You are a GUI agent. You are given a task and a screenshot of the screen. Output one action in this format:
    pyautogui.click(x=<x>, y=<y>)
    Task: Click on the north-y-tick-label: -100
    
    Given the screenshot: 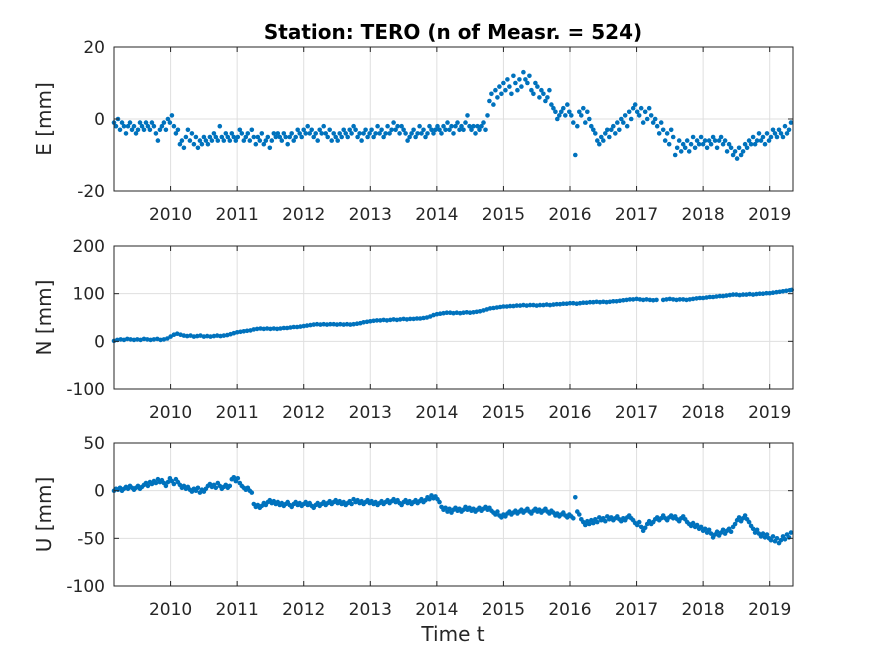 What is the action you would take?
    pyautogui.click(x=85, y=390)
    